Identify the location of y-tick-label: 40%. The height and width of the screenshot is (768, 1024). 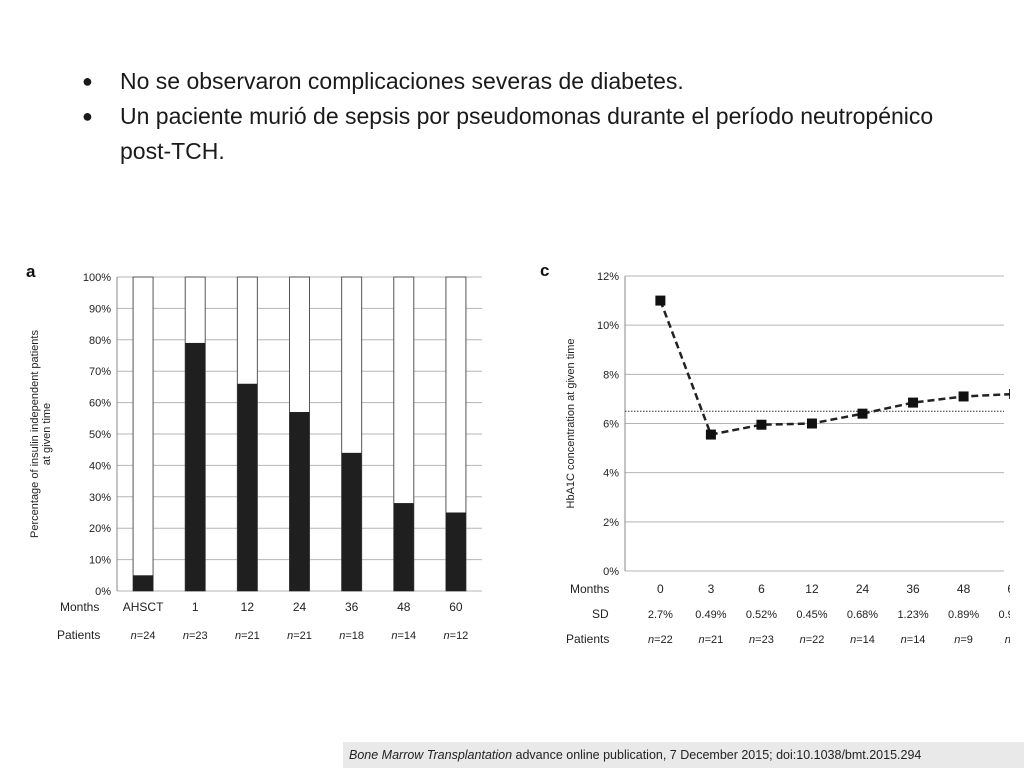
(100, 466).